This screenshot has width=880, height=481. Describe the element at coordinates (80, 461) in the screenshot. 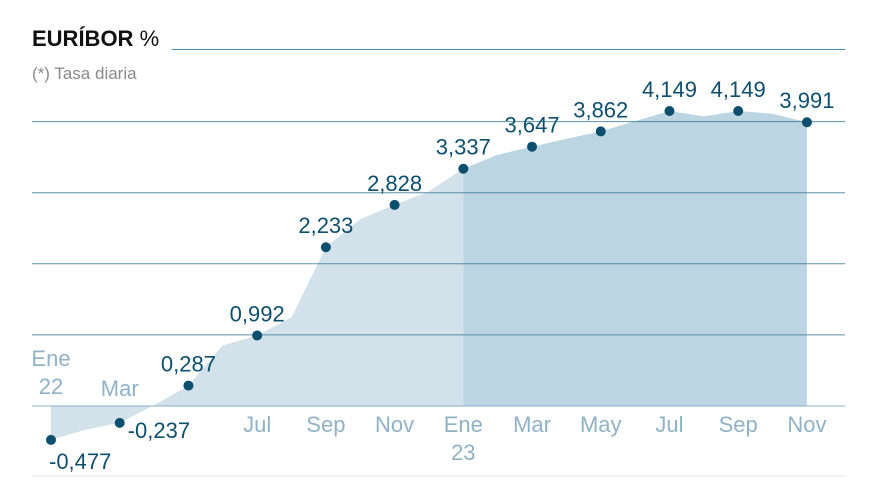

I see `data-label: -0,477` at that location.